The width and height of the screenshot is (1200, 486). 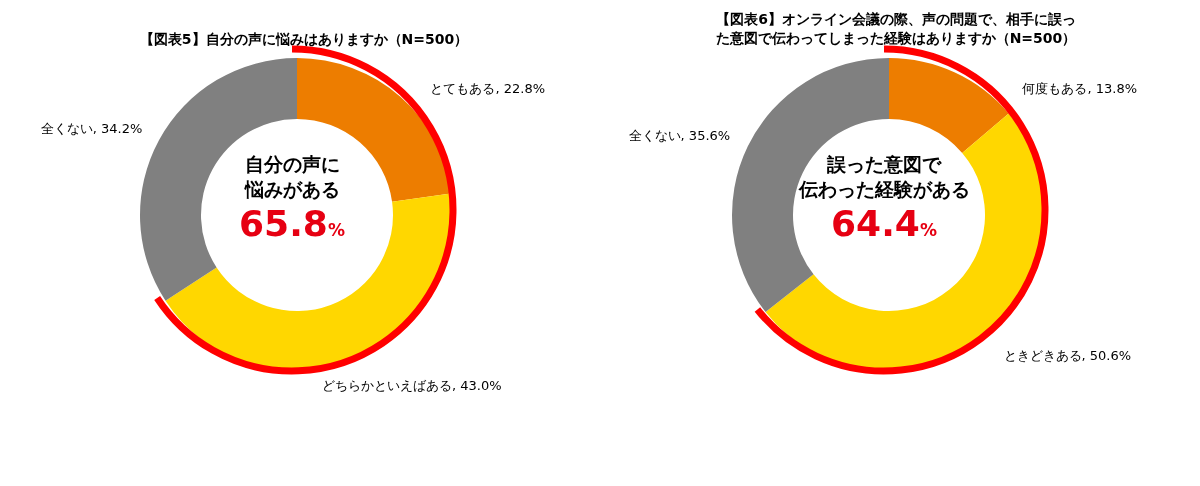 What do you see at coordinates (304, 39) in the screenshot?
I see `chart-title: 【図表5】自分の声に悩みはありますか（N=500）` at bounding box center [304, 39].